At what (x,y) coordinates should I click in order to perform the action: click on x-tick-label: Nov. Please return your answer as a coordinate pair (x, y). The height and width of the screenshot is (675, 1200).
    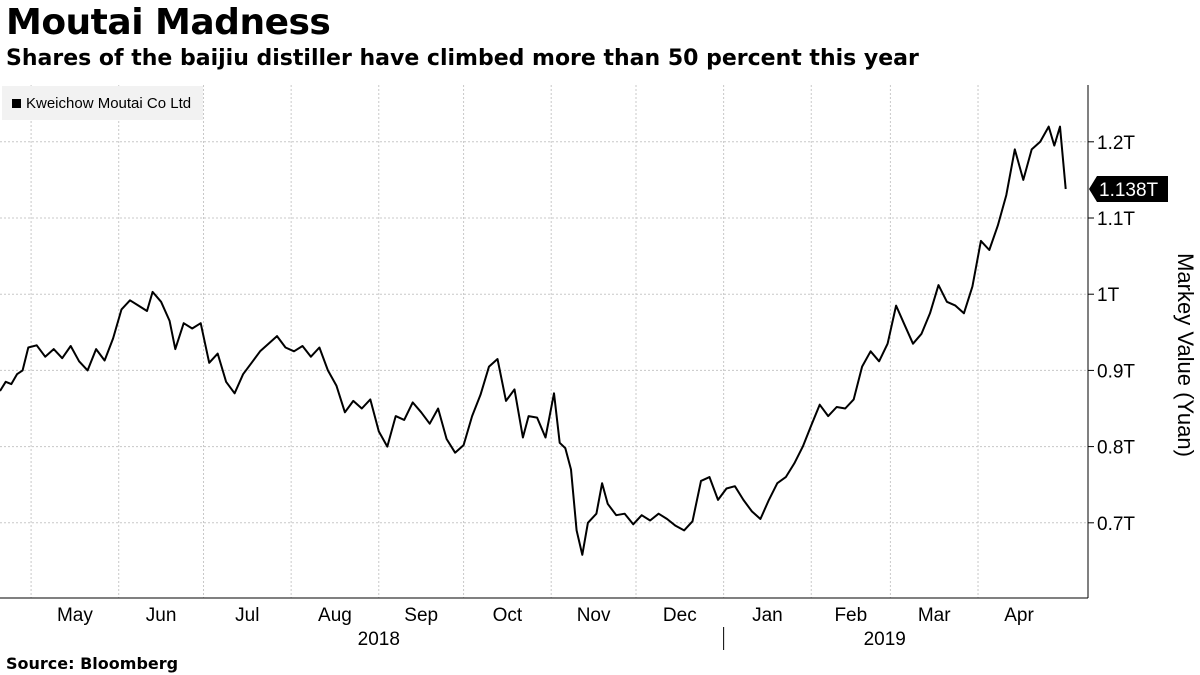
    Looking at the image, I should click on (594, 615).